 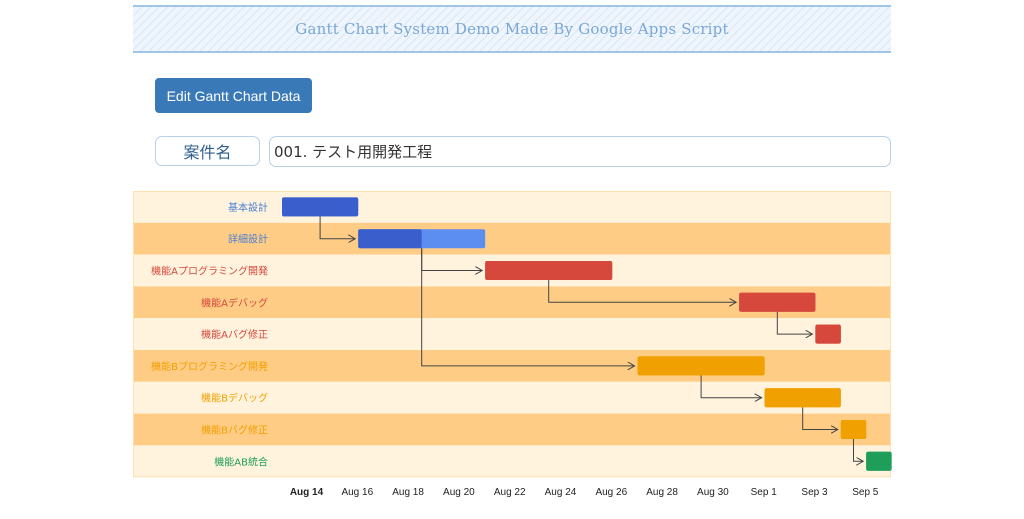 I want to click on x-tick-label: Aug 20, so click(x=459, y=492).